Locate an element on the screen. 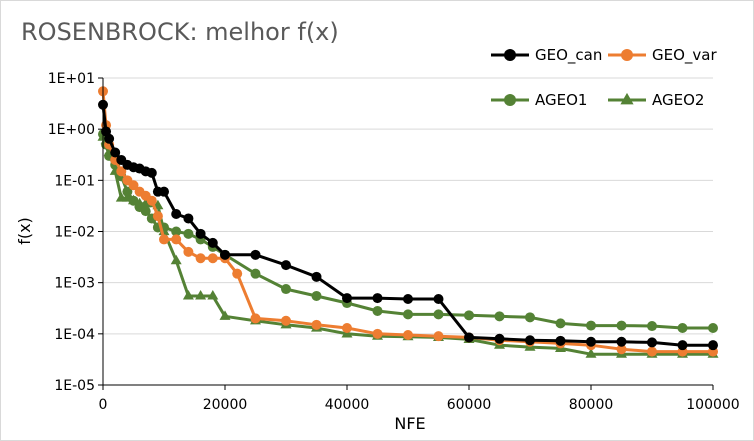  legend-item-ageo1: AGEO1 is located at coordinates (539, 100).